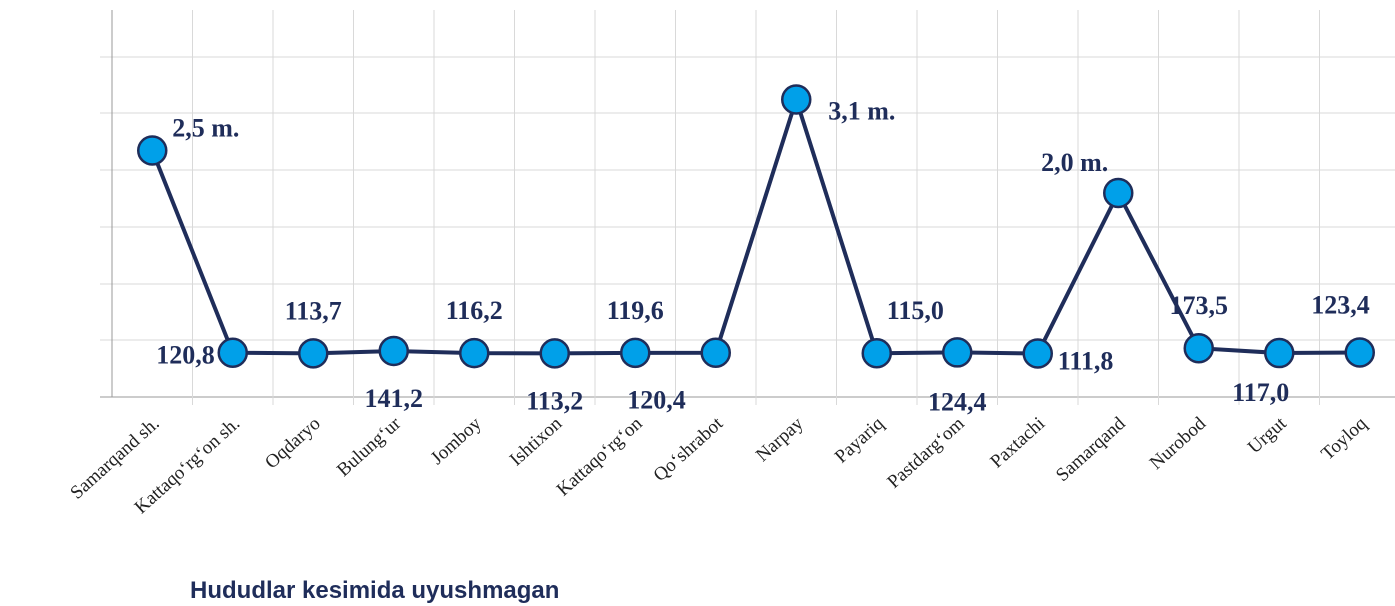 Image resolution: width=1395 pixels, height=606 pixels. I want to click on x-tick-label: Kattaqo‘rg‘on, so click(600, 457).